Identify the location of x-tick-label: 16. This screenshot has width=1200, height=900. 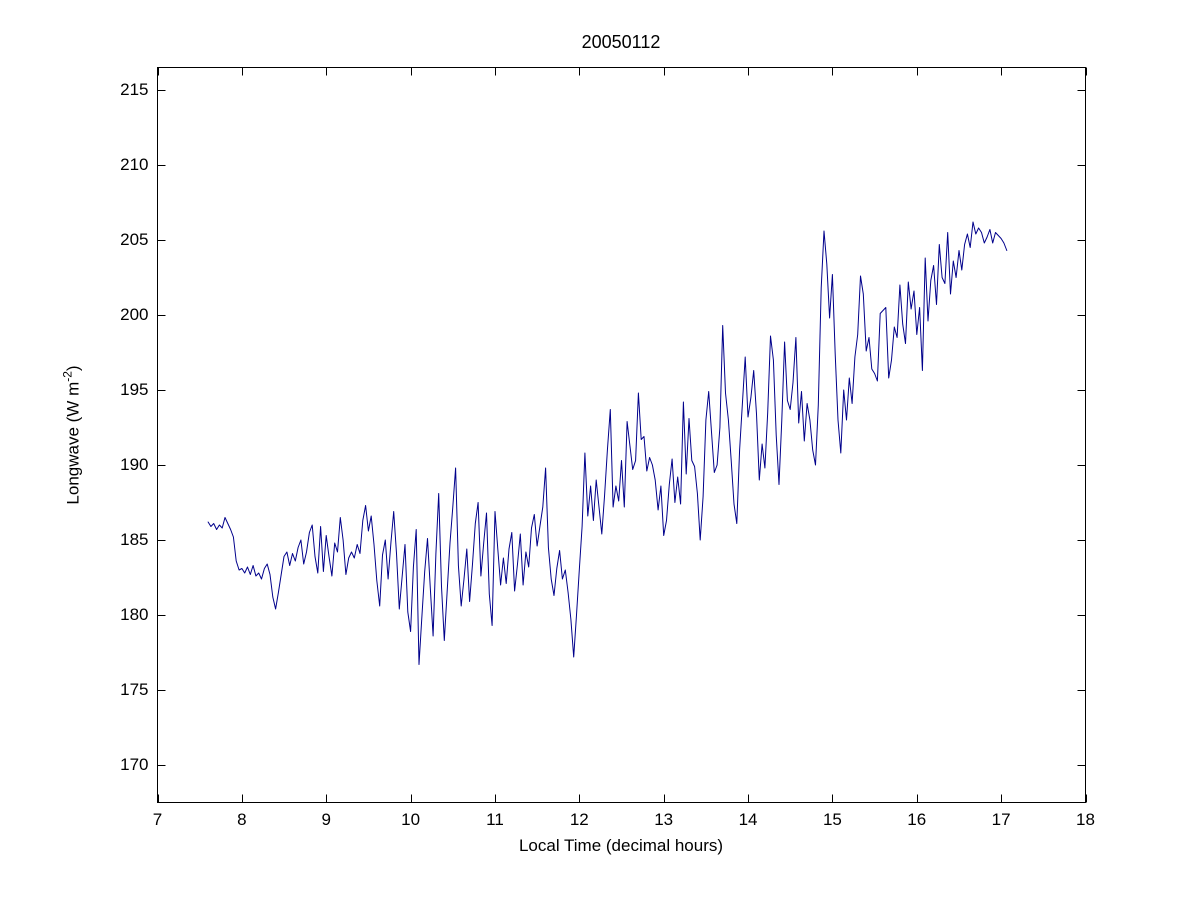
(917, 819).